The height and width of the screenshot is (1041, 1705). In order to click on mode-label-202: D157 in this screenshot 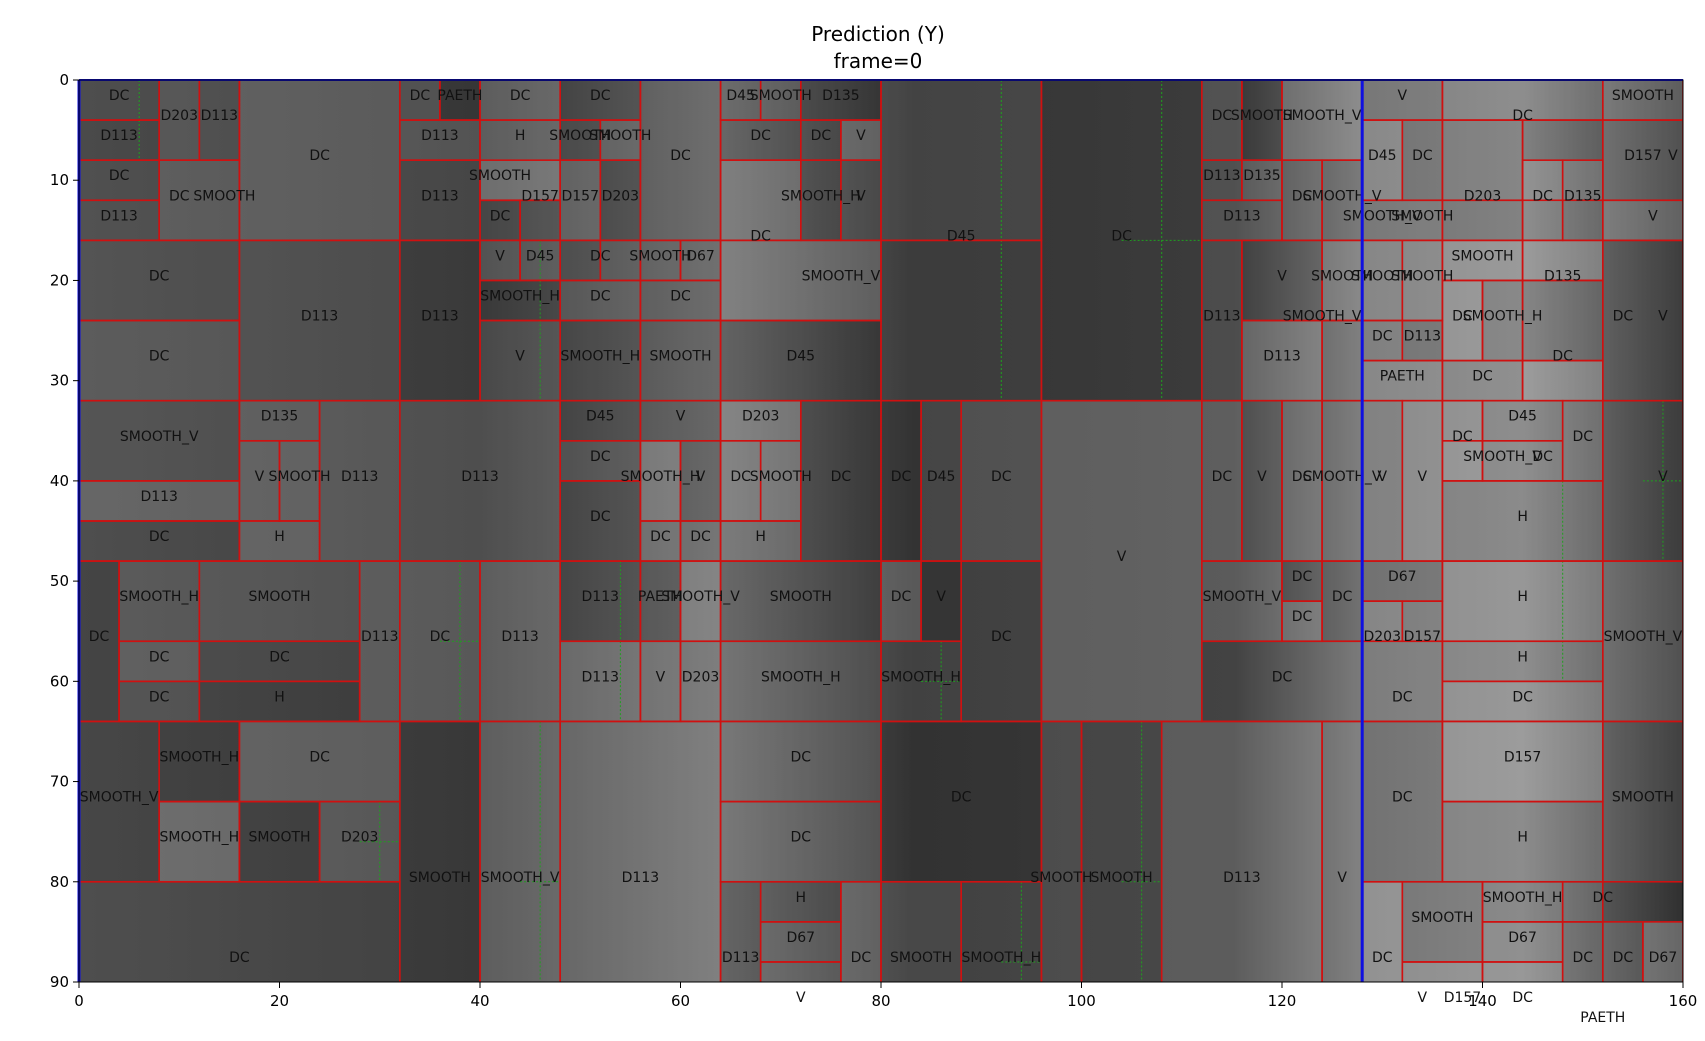, I will do `click(1463, 998)`.